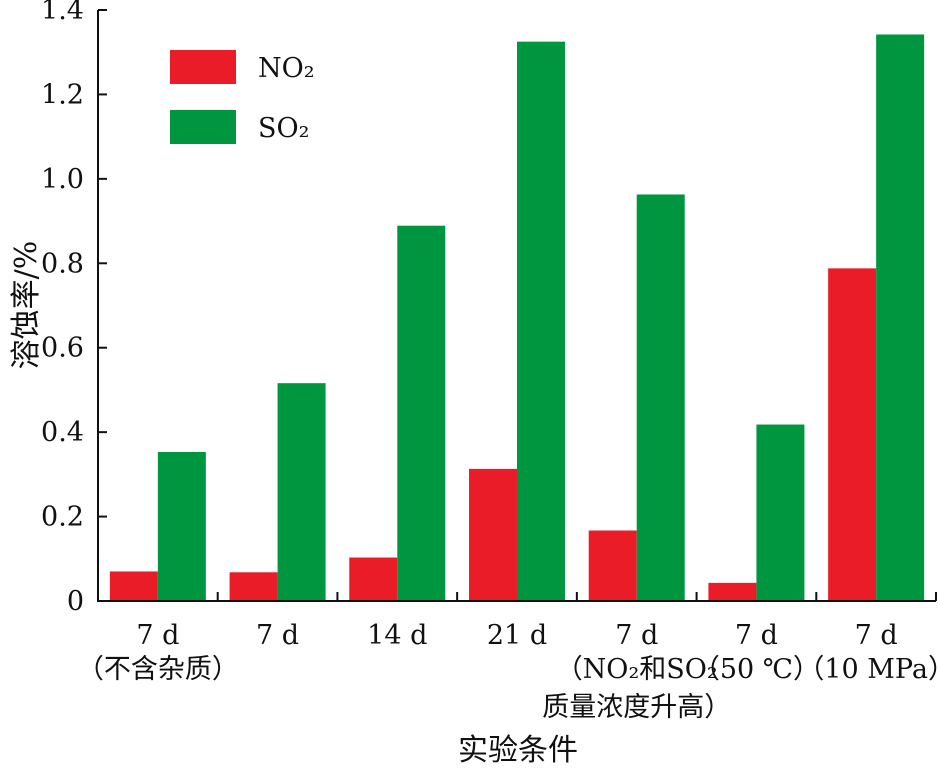 The width and height of the screenshot is (938, 771). I want to click on y-tick-label: 1.4, so click(62, 13).